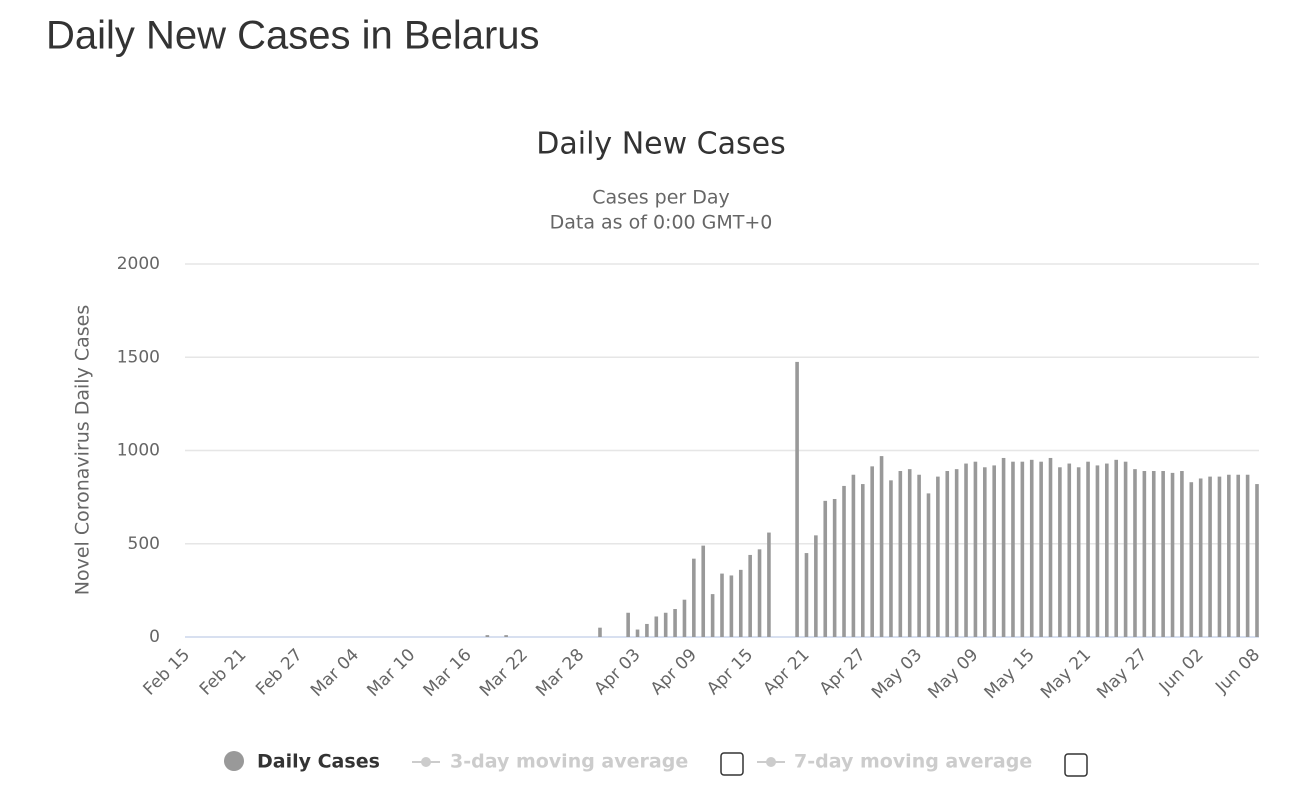 The height and width of the screenshot is (792, 1300). What do you see at coordinates (661, 223) in the screenshot?
I see `chart-subtitle: Data as of 0:00 GMT+0` at bounding box center [661, 223].